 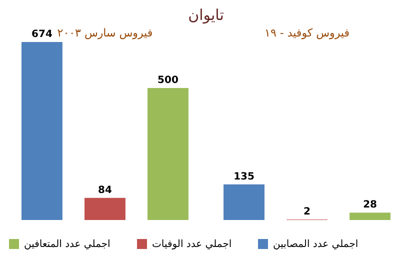 I want to click on data-label: 135, so click(x=244, y=176).